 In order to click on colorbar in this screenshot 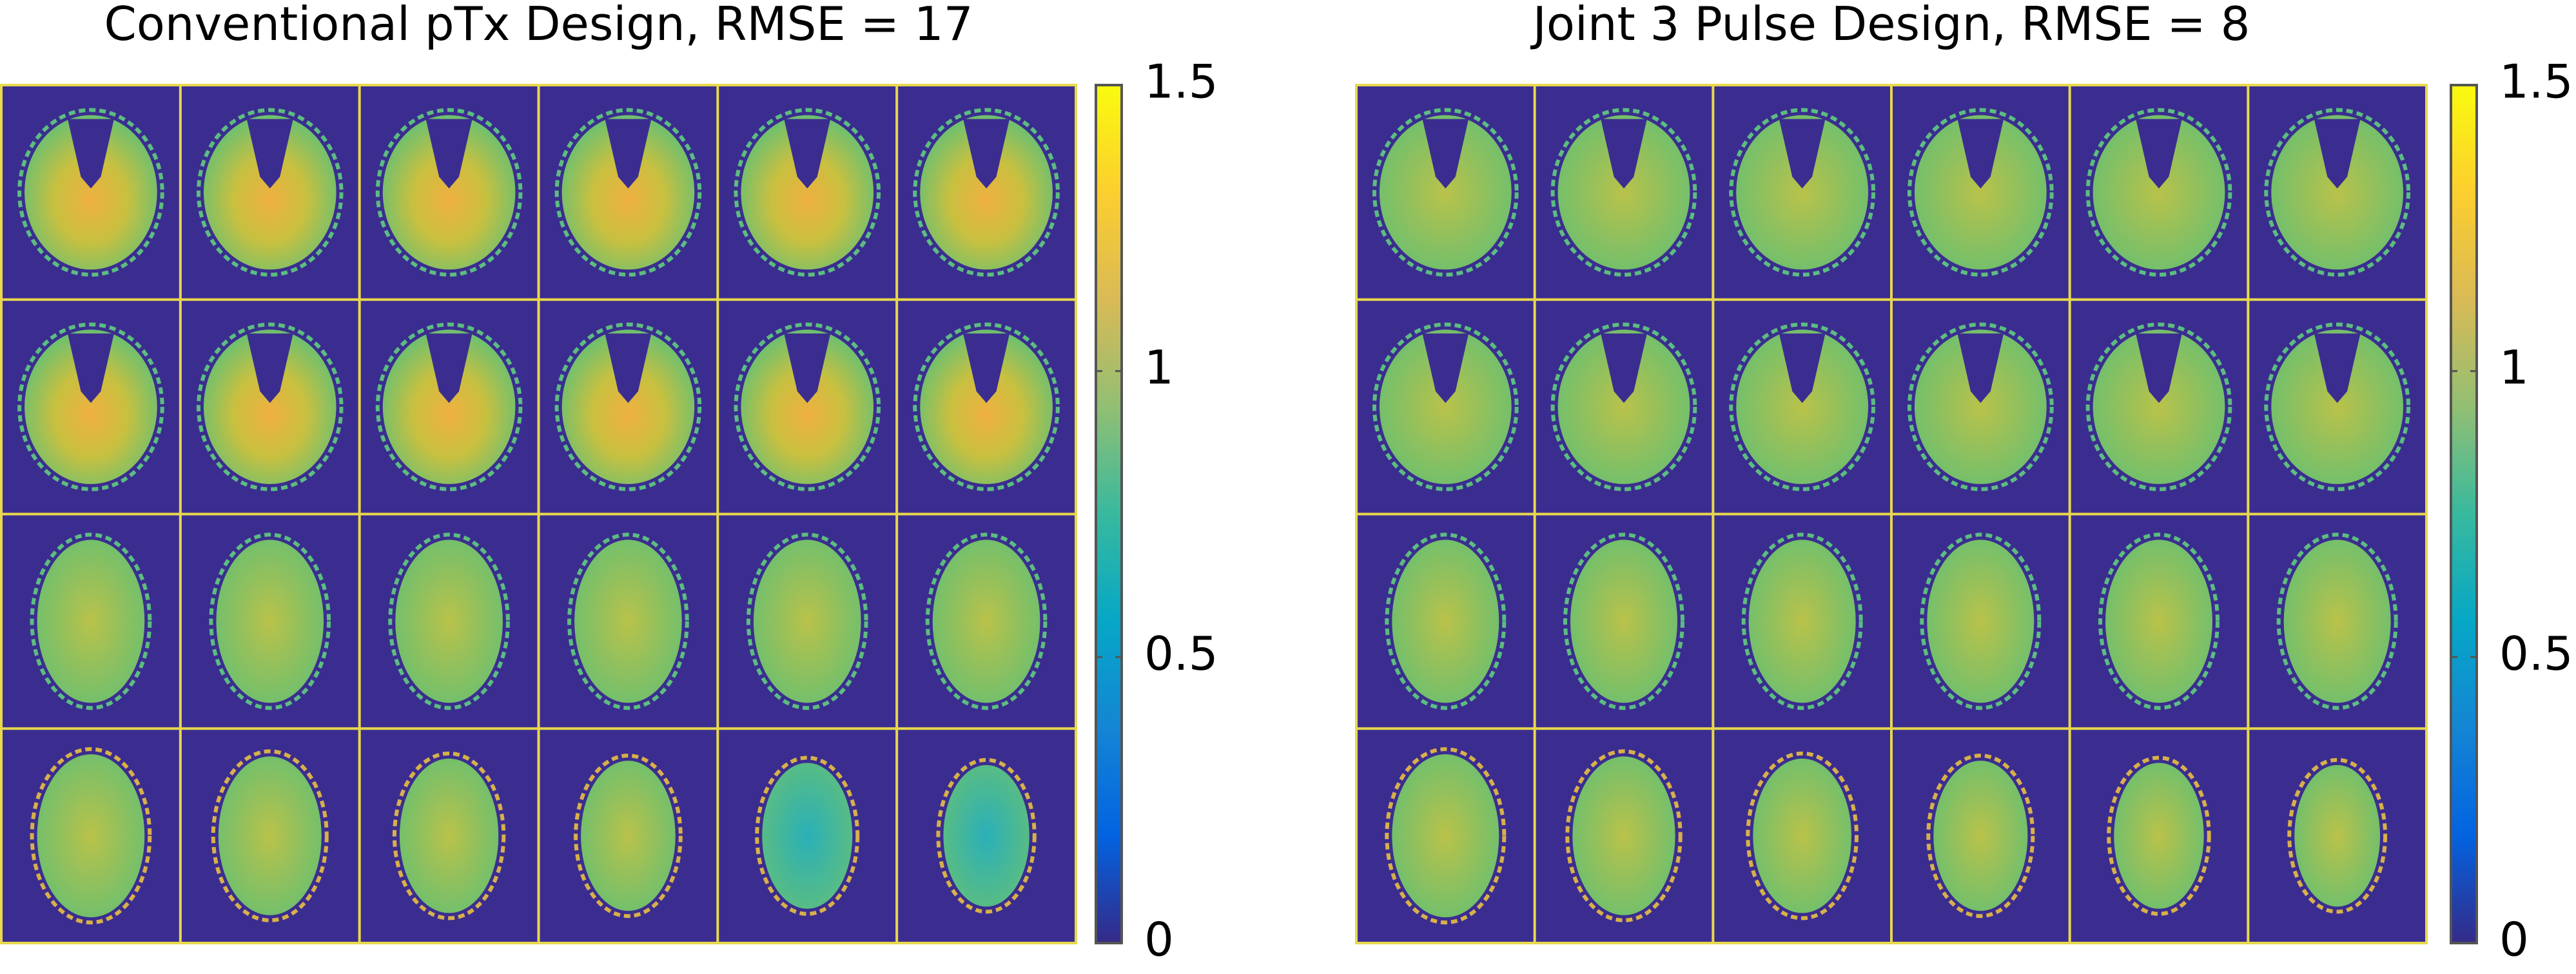, I will do `click(1109, 514)`.